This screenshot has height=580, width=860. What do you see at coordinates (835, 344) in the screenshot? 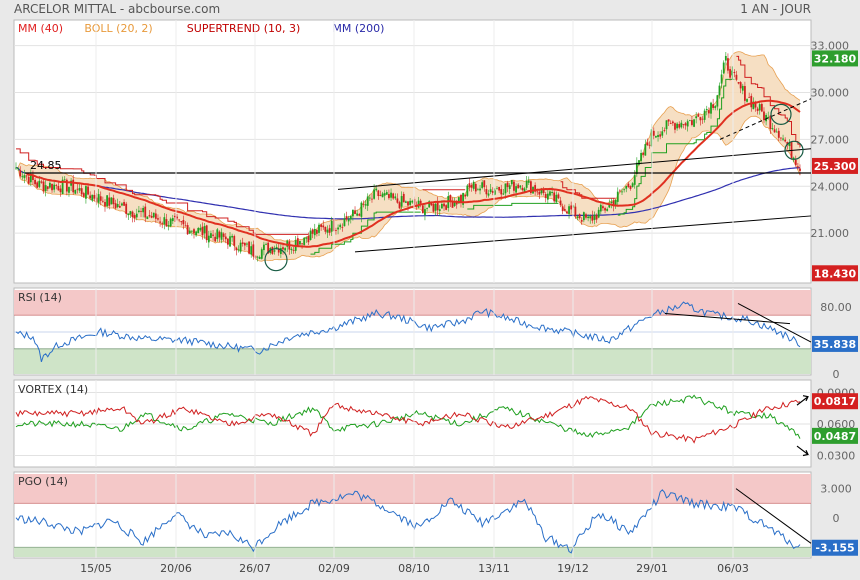
I see `rsi-last-badge: 35.838` at bounding box center [835, 344].